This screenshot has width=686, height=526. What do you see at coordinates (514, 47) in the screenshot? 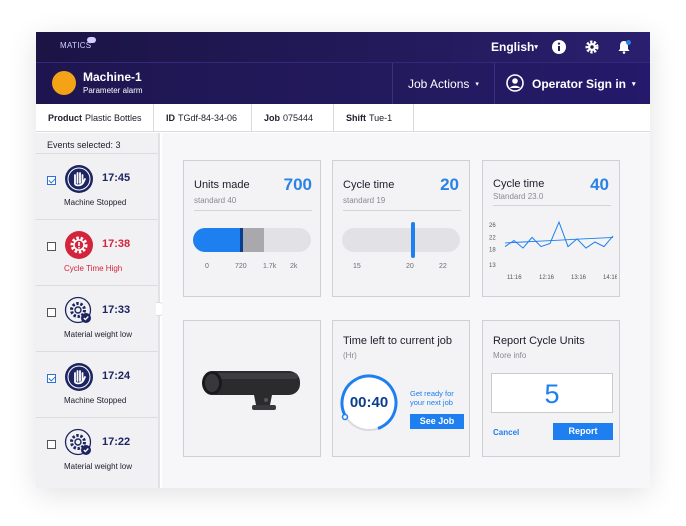
I see `language-selector: English▾` at bounding box center [514, 47].